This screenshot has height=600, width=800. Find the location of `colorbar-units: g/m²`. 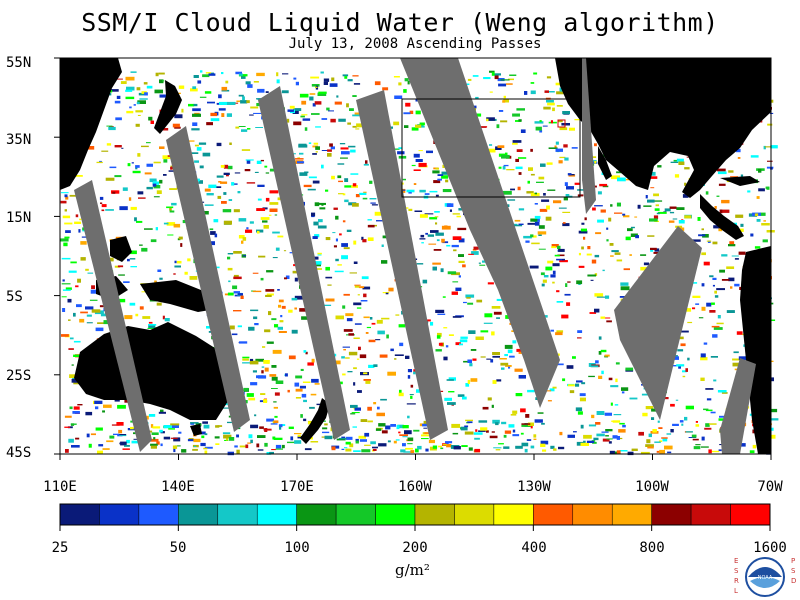

colorbar-units: g/m² is located at coordinates (412, 570).